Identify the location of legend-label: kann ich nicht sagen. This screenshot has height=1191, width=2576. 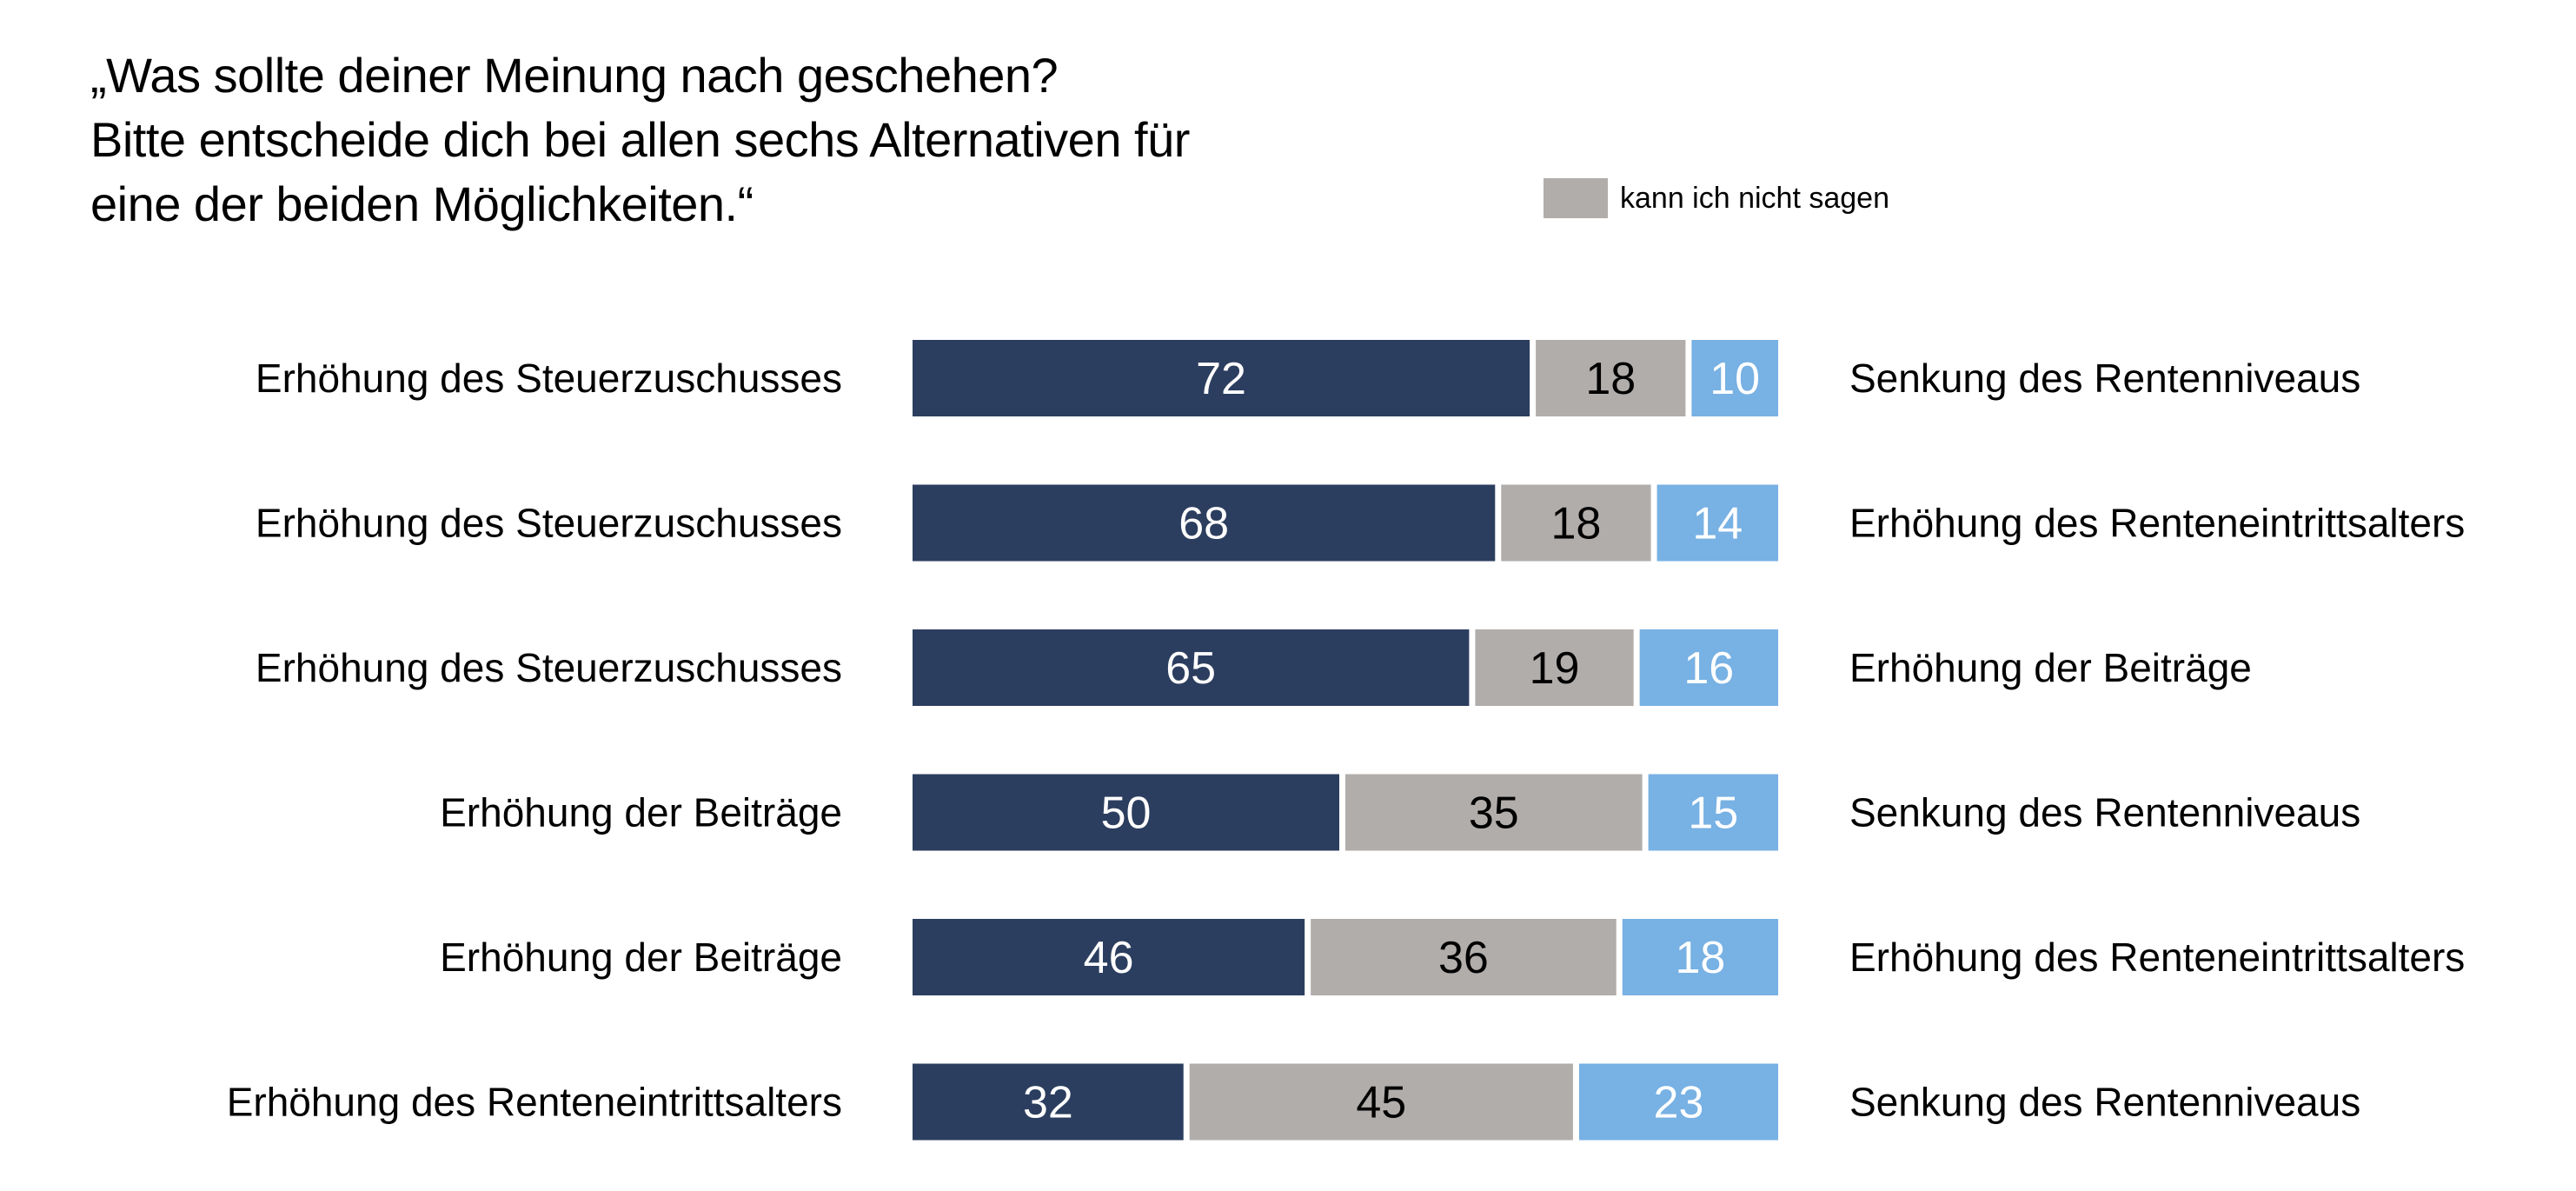
(1754, 198).